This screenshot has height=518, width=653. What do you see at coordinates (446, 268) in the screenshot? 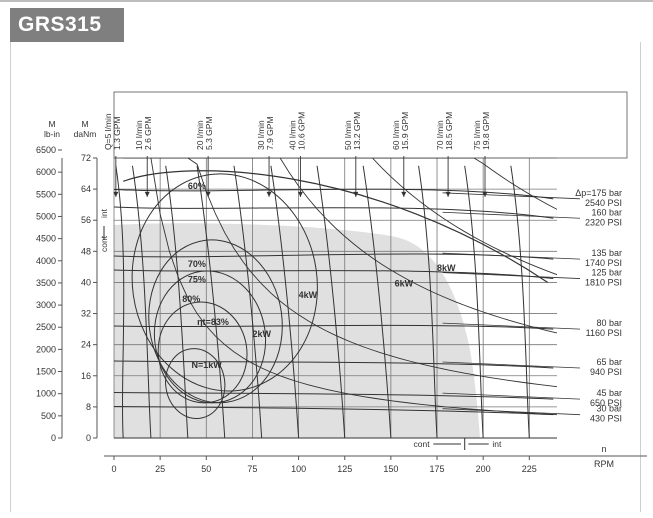
I see `power-label: 8kW` at bounding box center [446, 268].